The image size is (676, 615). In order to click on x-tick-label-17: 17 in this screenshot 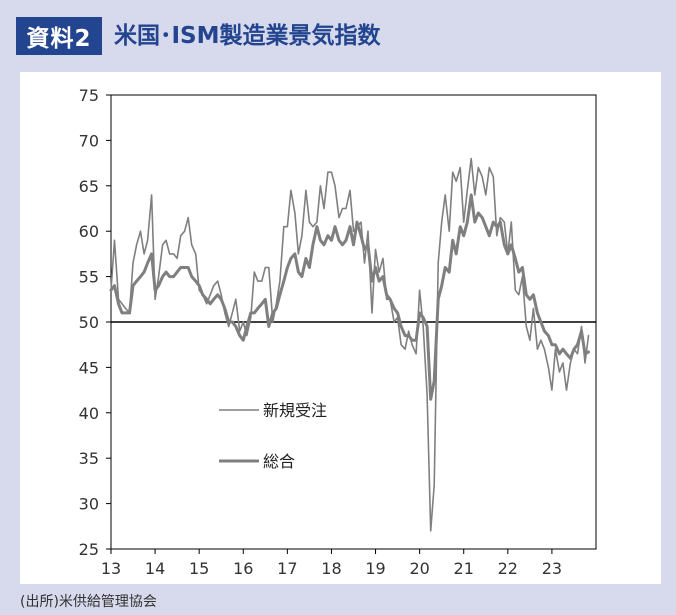, I will do `click(287, 568)`.